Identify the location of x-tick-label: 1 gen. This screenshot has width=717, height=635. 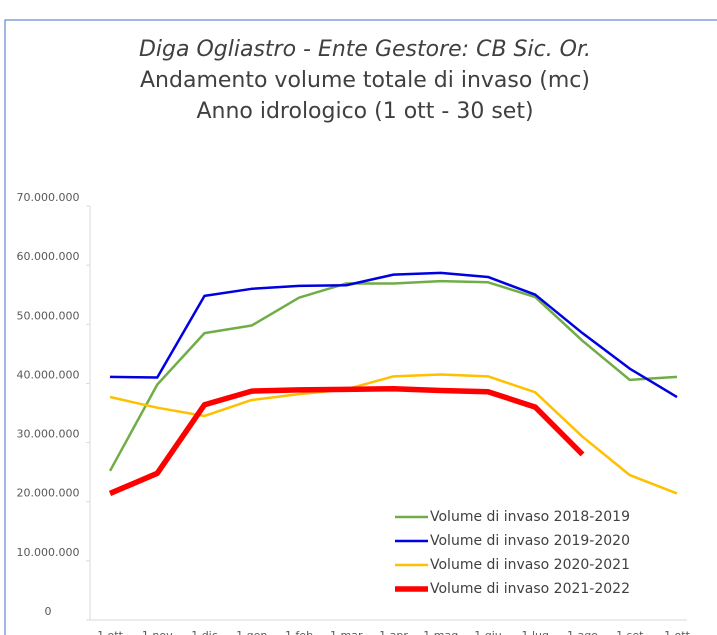
(251, 632).